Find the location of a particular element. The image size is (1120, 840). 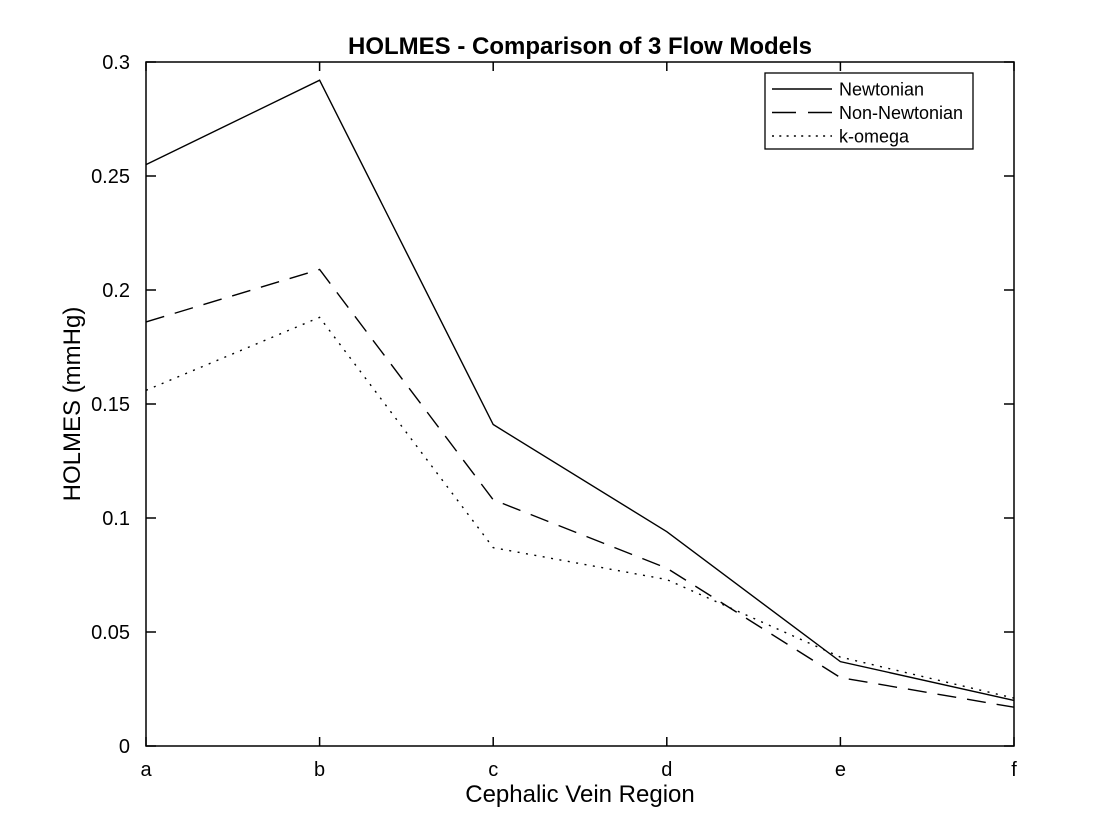

y-tick-label: 0.05 is located at coordinates (110, 633).